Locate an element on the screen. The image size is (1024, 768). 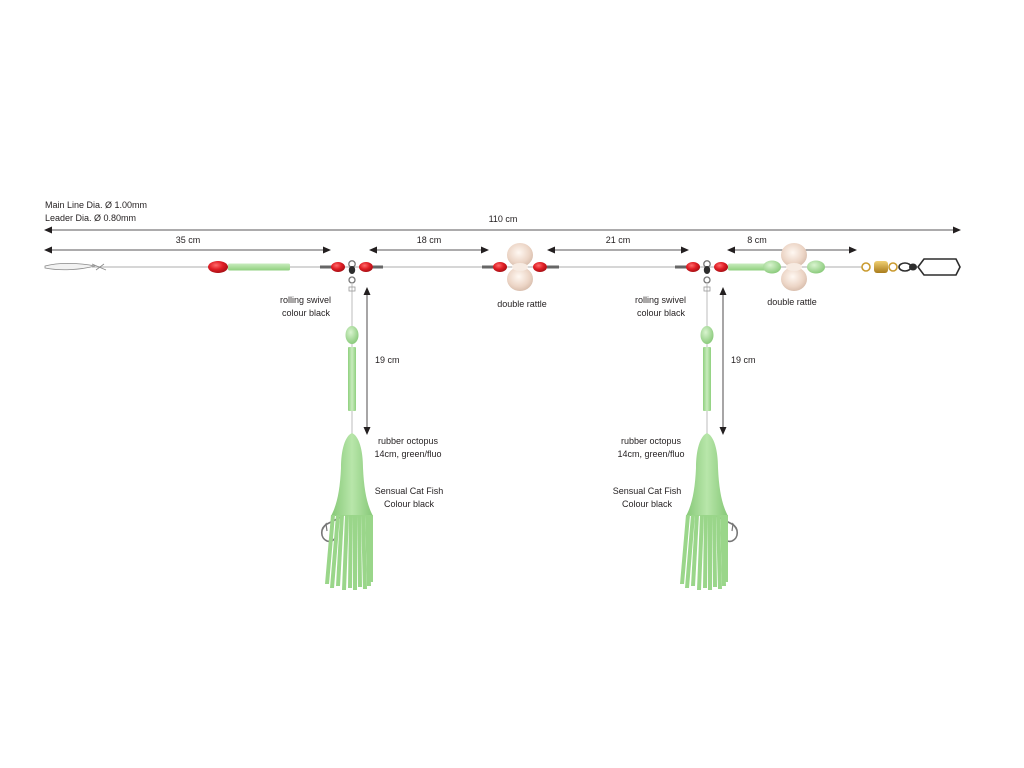
brass-barrel-swivel is located at coordinates (881, 267).